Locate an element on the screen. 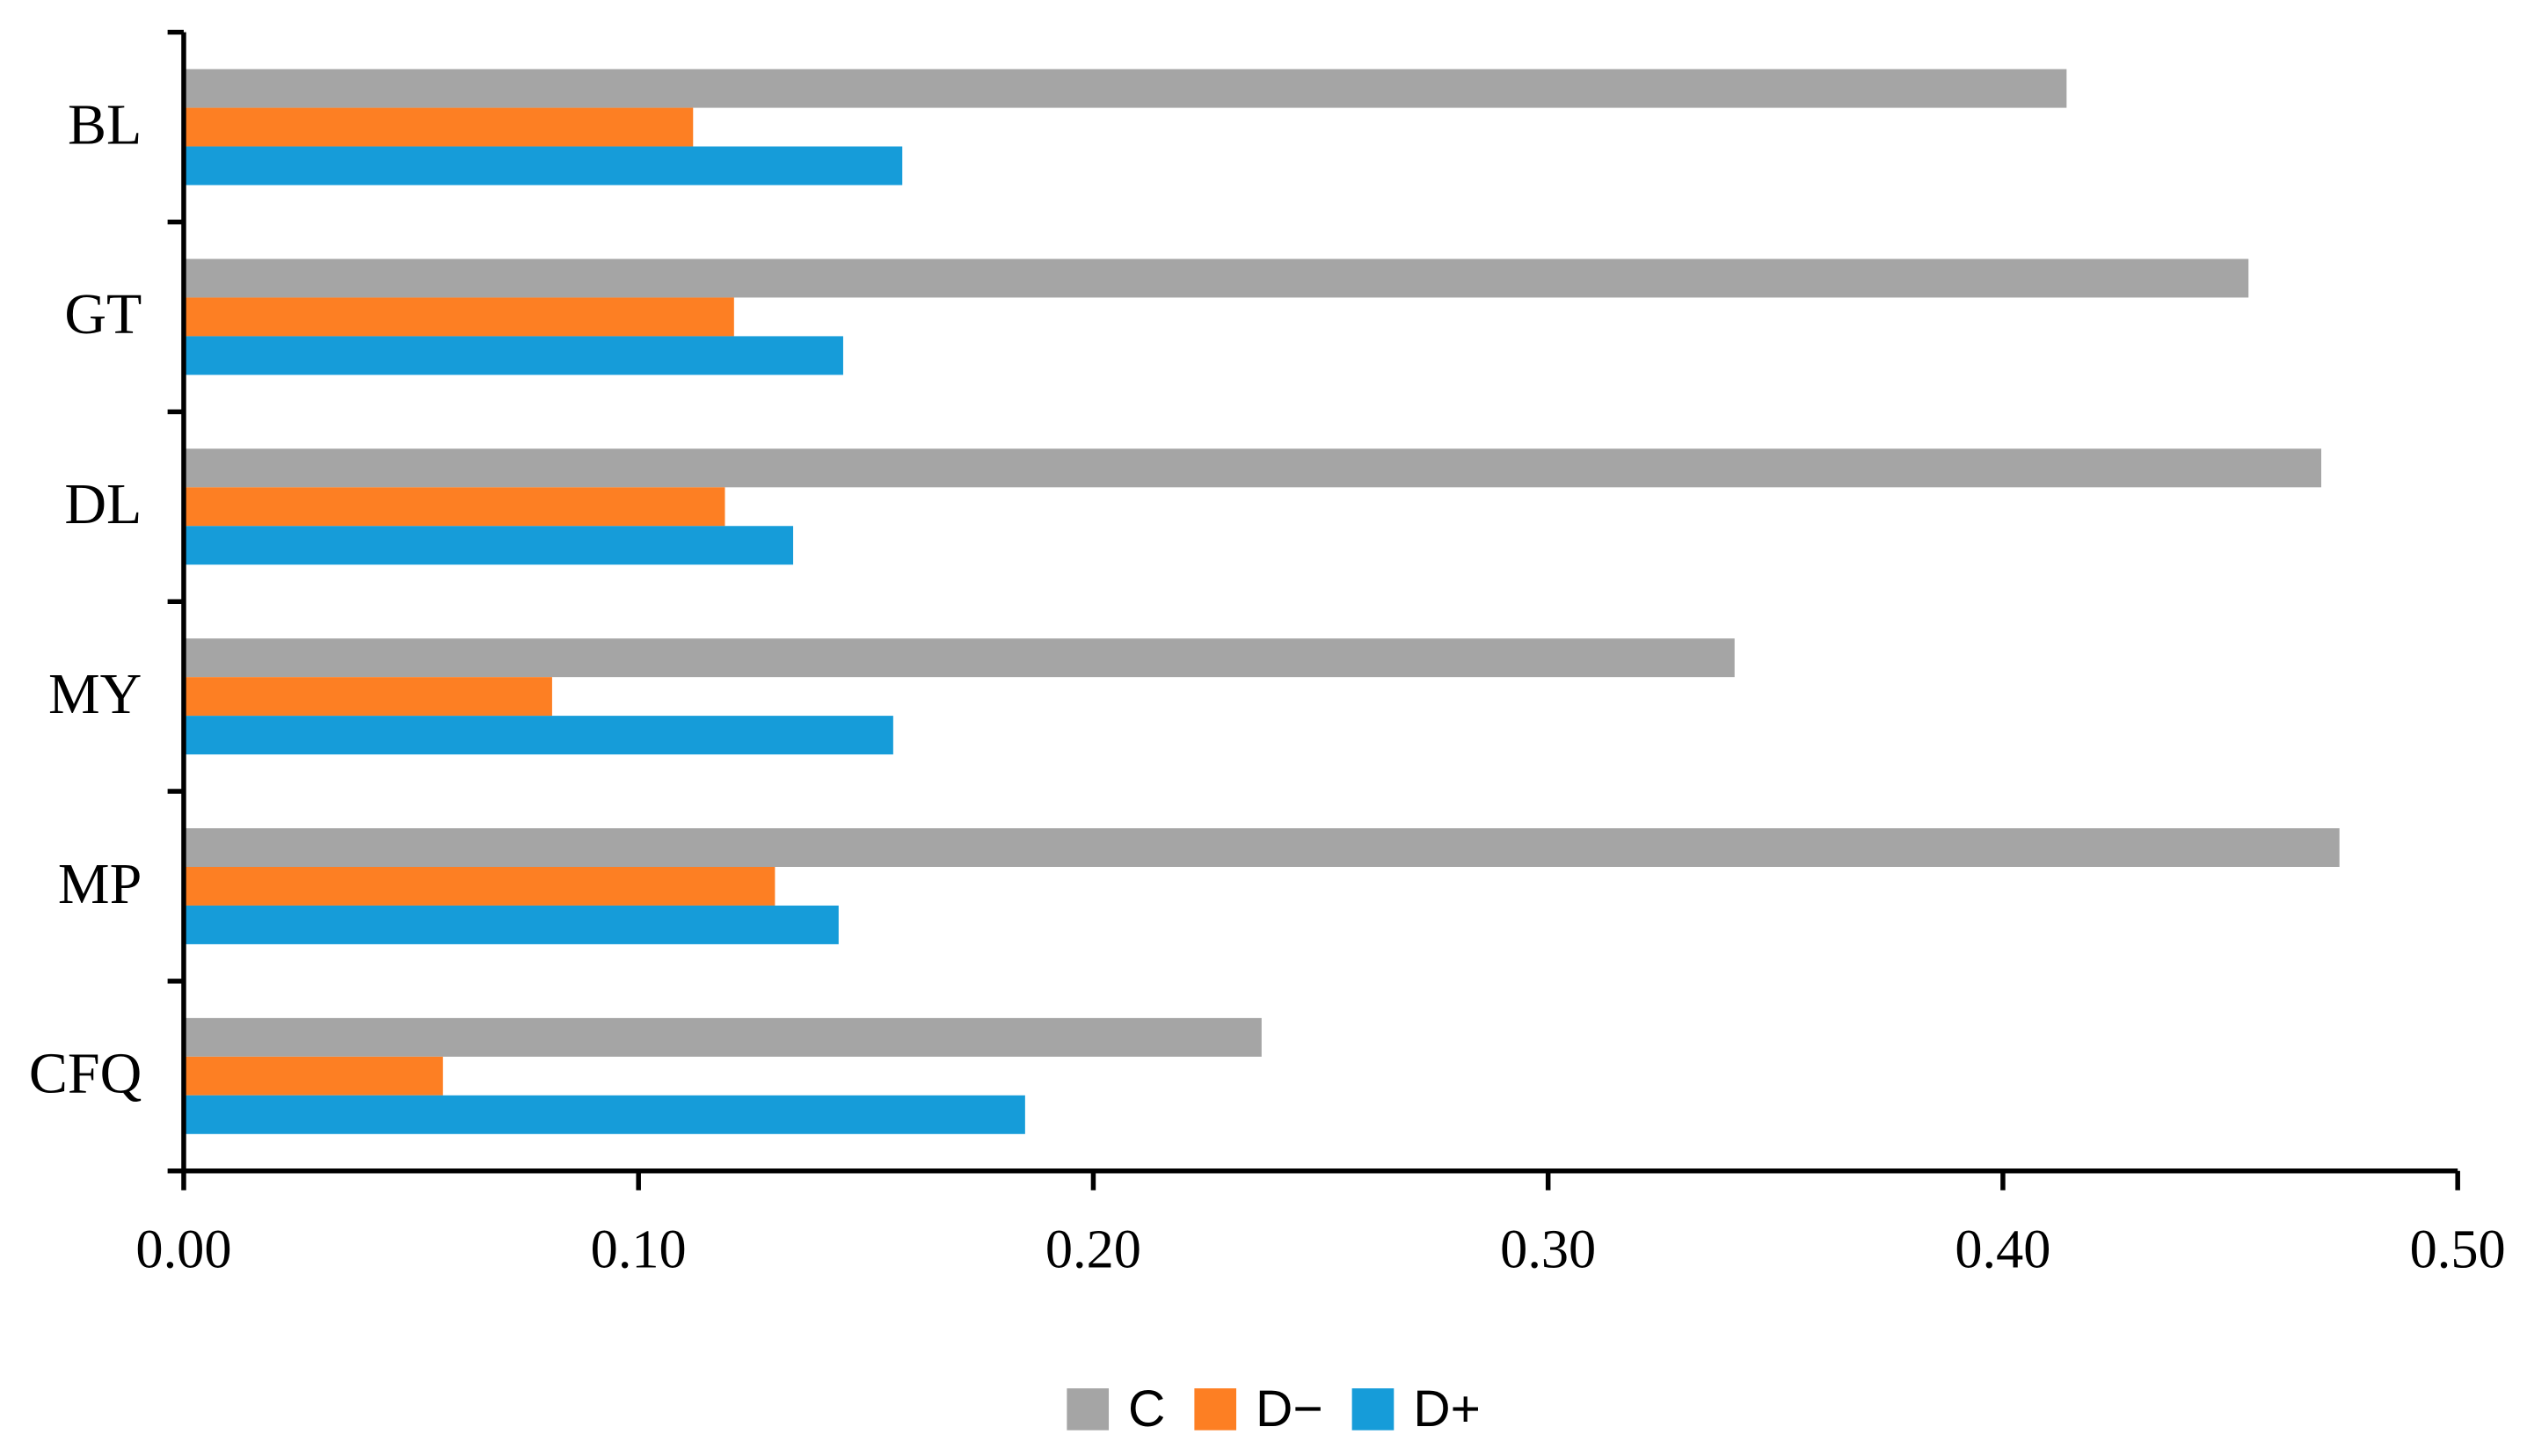 This screenshot has width=2527, height=1456. y-tick-label: BL is located at coordinates (105, 124).